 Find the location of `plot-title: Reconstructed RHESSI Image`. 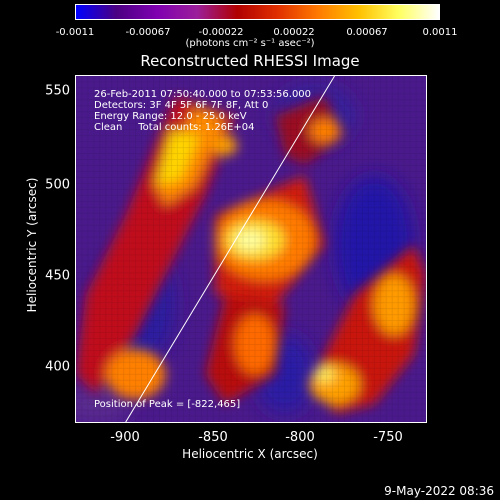

plot-title: Reconstructed RHESSI Image is located at coordinates (250, 61).